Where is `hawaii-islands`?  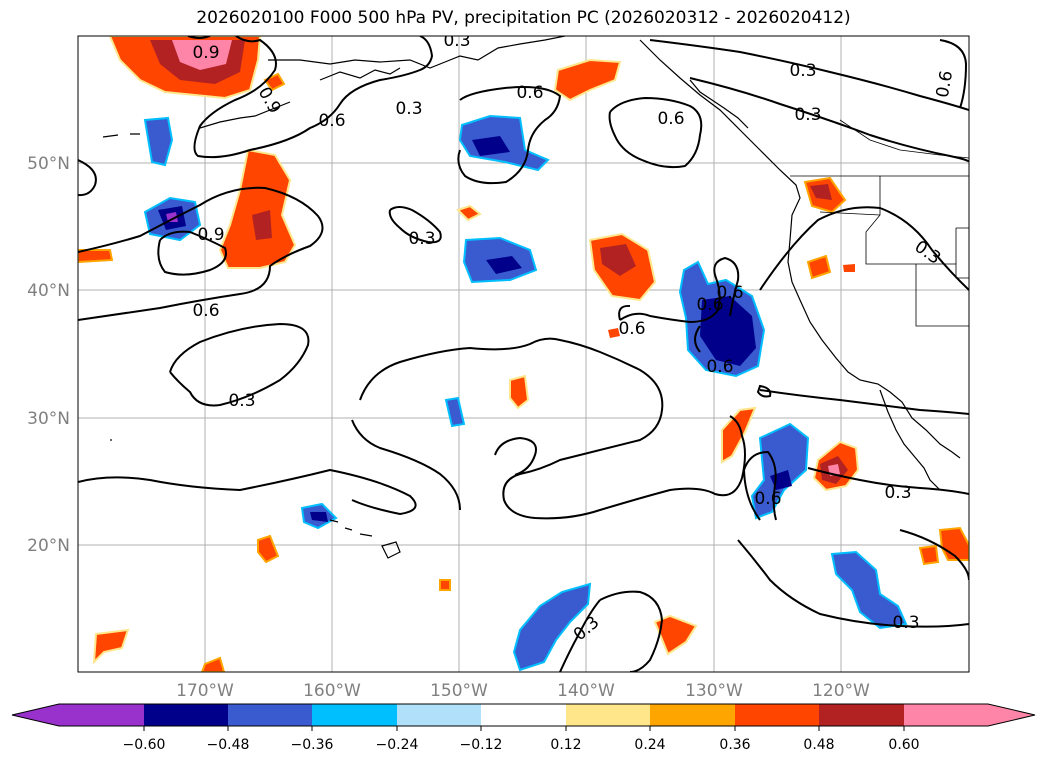
hawaii-islands is located at coordinates (365, 539).